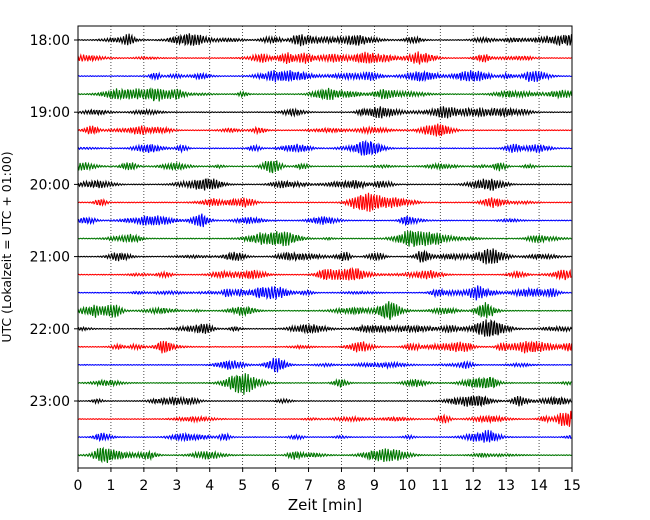 The image size is (650, 520). Describe the element at coordinates (539, 486) in the screenshot. I see `x-tick-label: 14` at that location.